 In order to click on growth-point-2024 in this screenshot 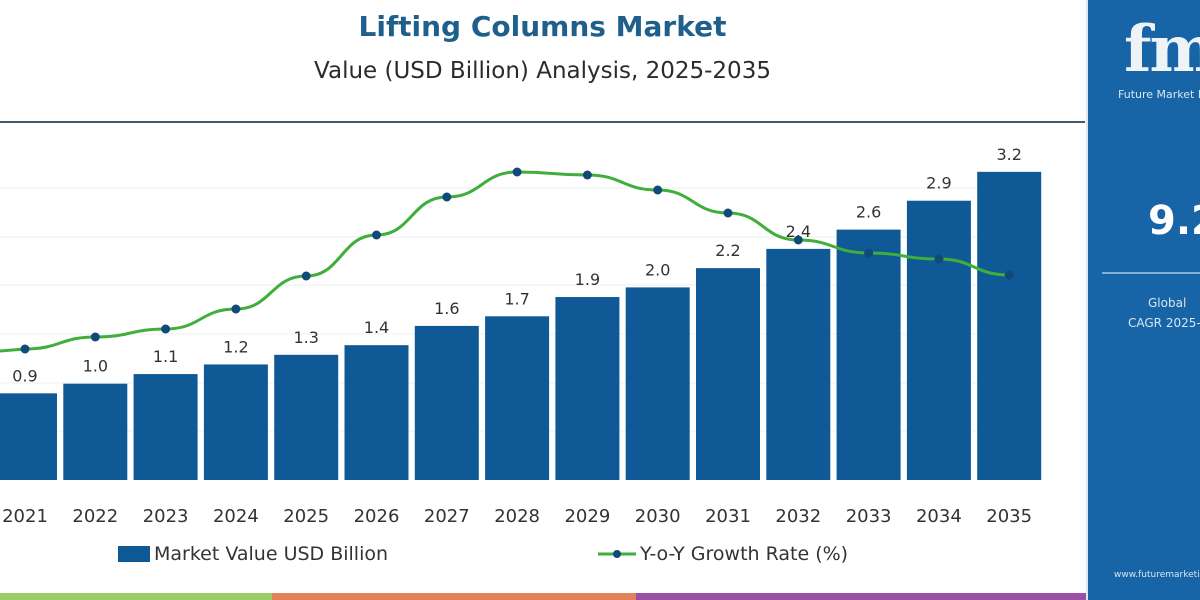, I will do `click(236, 309)`.